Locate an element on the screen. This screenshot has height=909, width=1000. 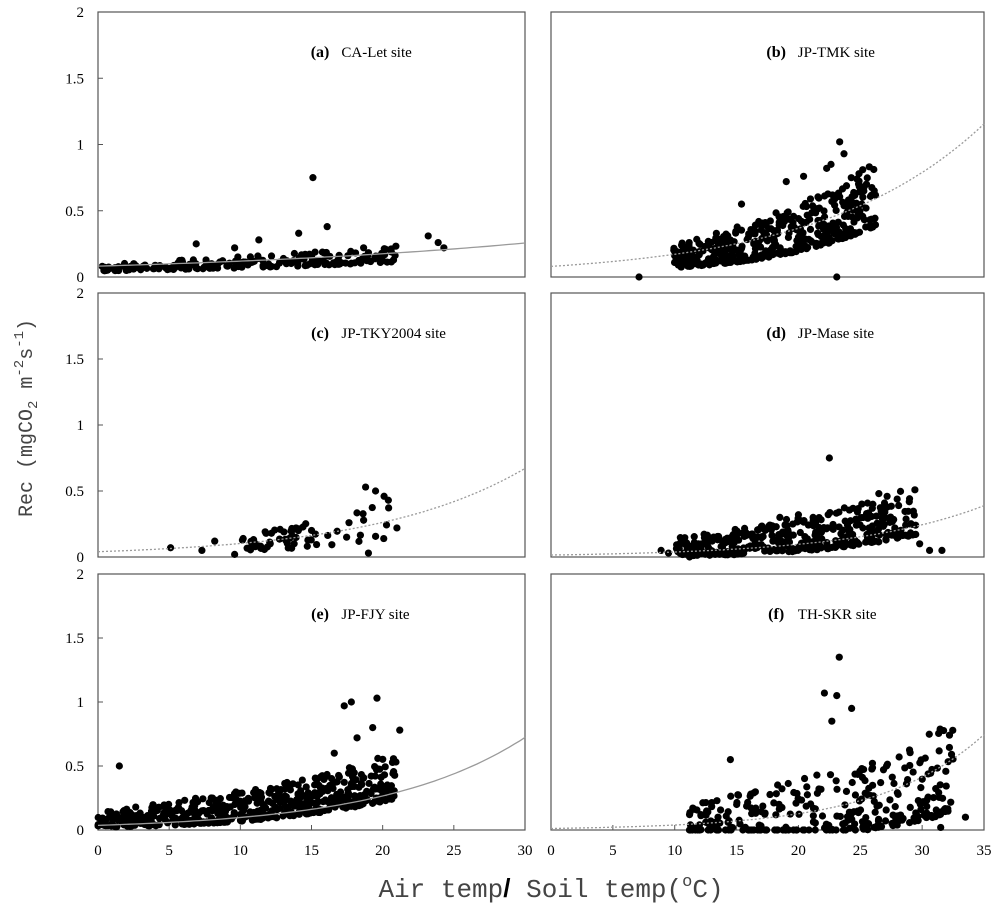
panel-title: JP-FJY site is located at coordinates (375, 615).